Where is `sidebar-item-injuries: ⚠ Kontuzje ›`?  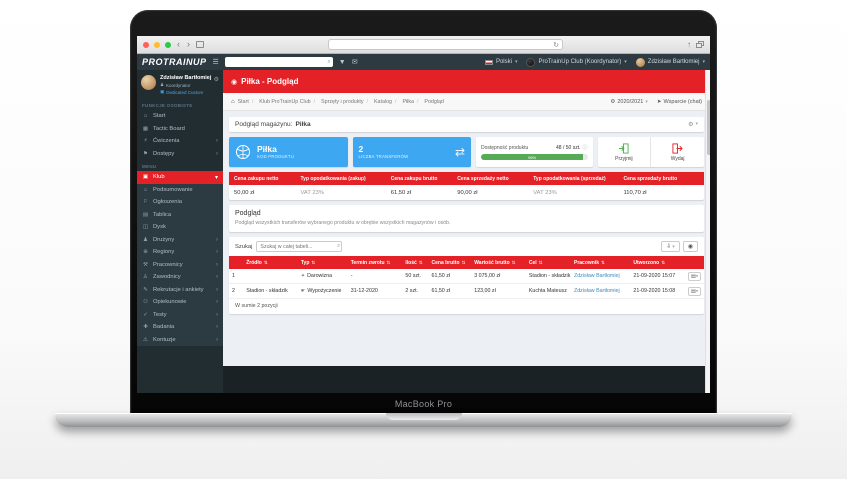
sidebar-item-injuries: ⚠ Kontuzje › is located at coordinates (180, 339).